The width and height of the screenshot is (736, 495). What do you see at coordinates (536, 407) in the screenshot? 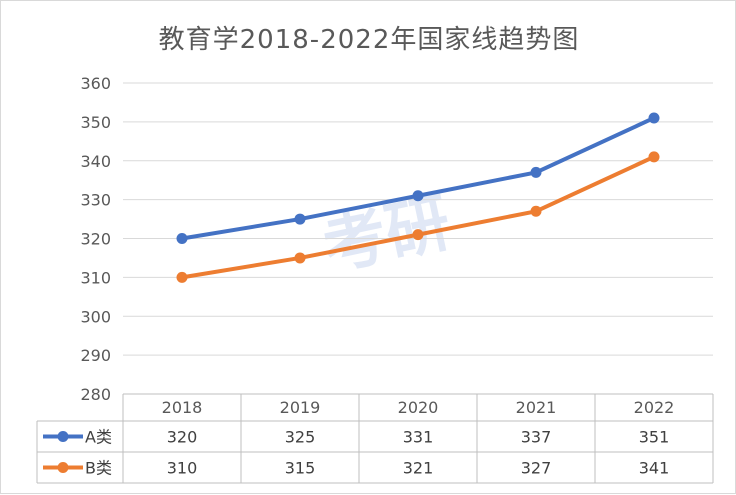
I see `x-tick-label: 2021` at bounding box center [536, 407].